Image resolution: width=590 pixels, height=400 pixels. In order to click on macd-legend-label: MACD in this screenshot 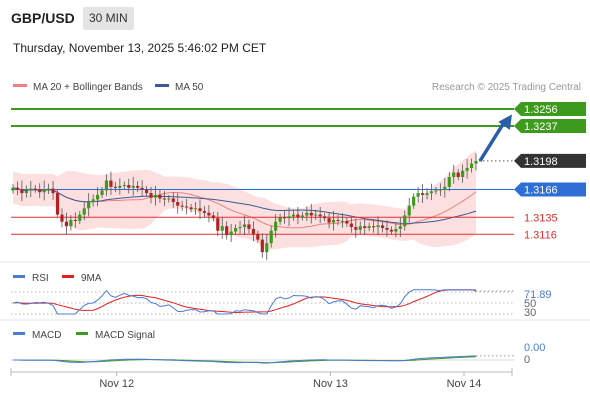, I will do `click(46, 335)`.